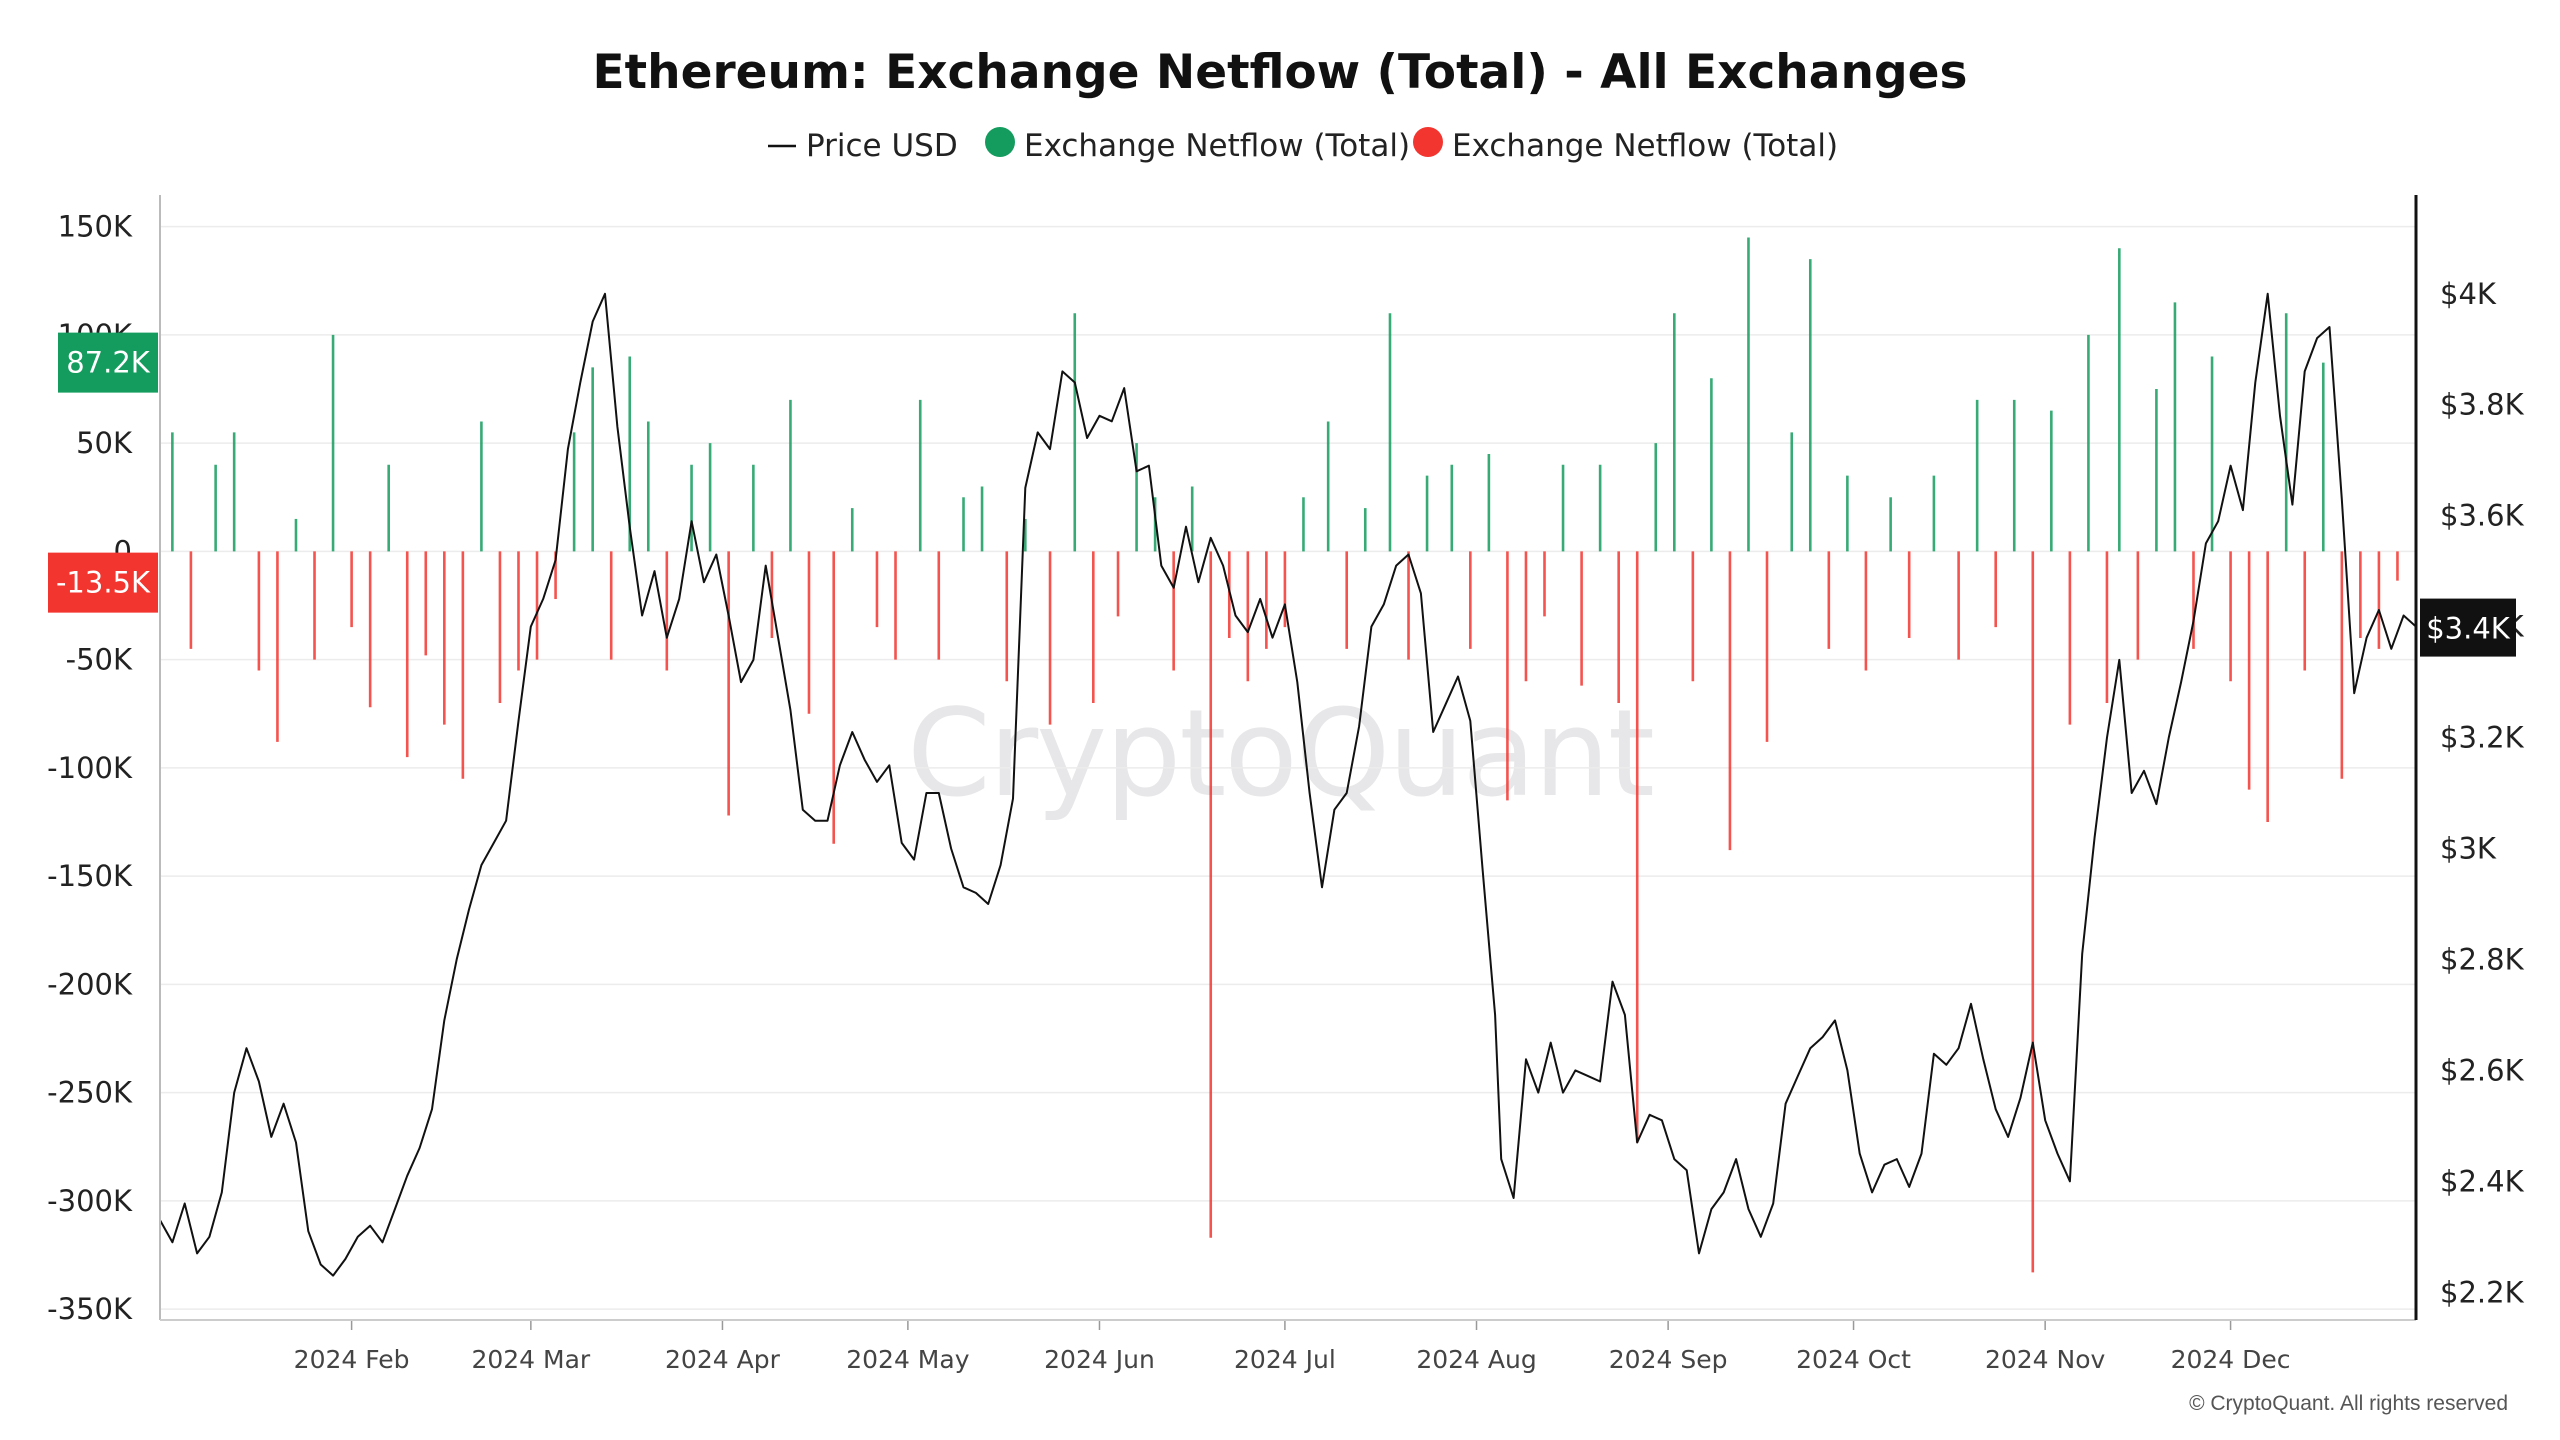 The image size is (2560, 1440). What do you see at coordinates (90, 1201) in the screenshot?
I see `y-left-tick-label: -300K` at bounding box center [90, 1201].